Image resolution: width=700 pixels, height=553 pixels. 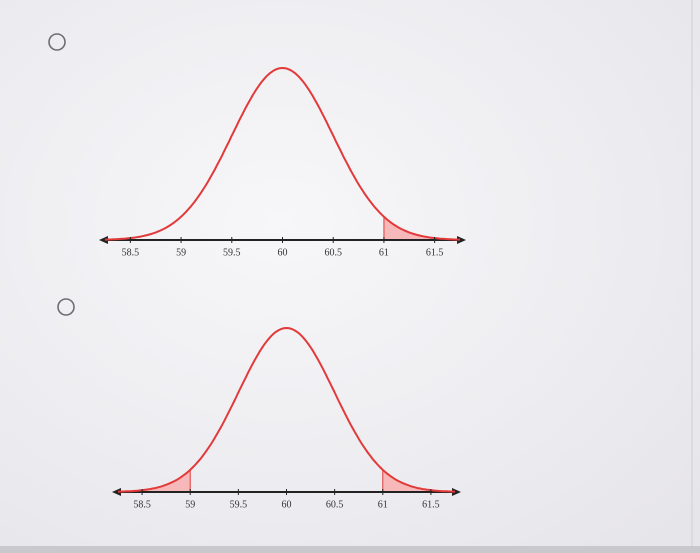 What do you see at coordinates (286, 409) in the screenshot?
I see `normal-curve` at bounding box center [286, 409].